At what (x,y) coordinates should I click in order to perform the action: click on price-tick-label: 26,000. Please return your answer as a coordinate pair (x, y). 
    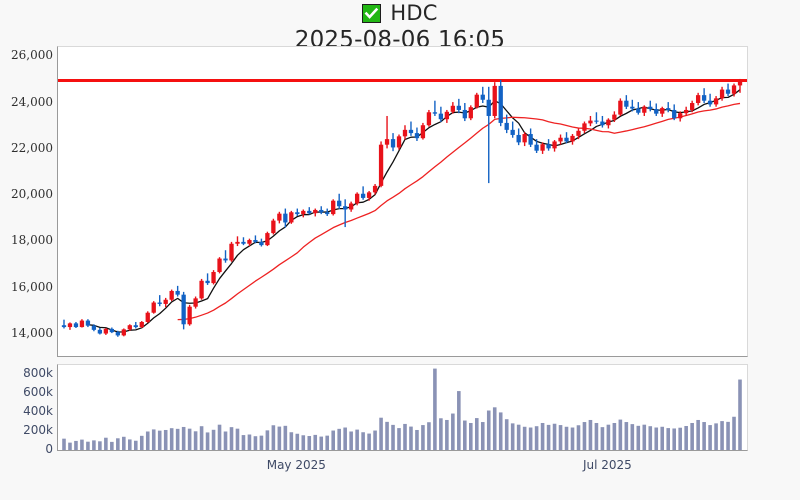
    Looking at the image, I should click on (32, 55).